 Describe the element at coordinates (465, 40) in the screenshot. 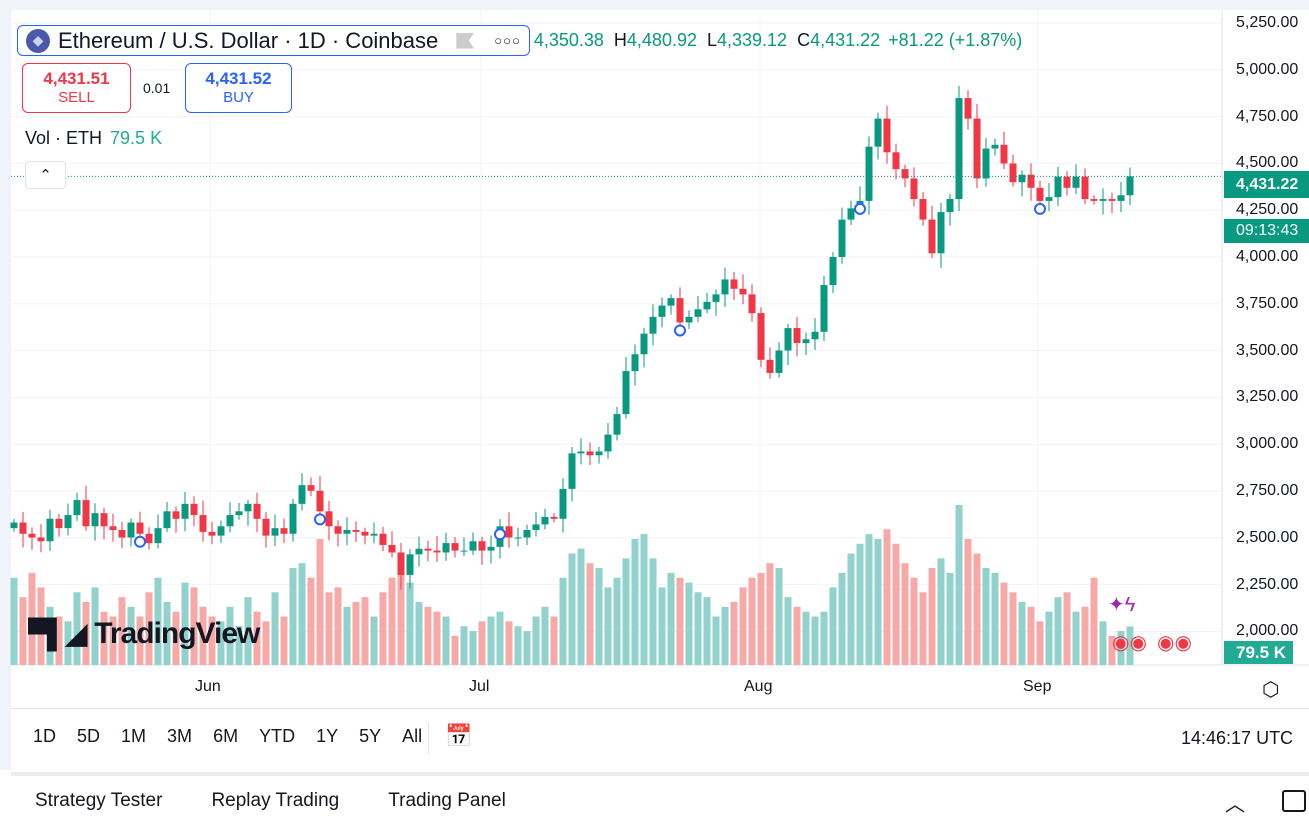

I see `flag-icon` at that location.